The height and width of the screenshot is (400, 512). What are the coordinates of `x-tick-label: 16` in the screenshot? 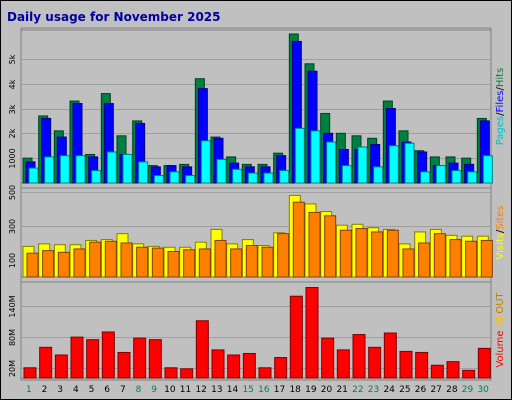 It's located at (264, 390).